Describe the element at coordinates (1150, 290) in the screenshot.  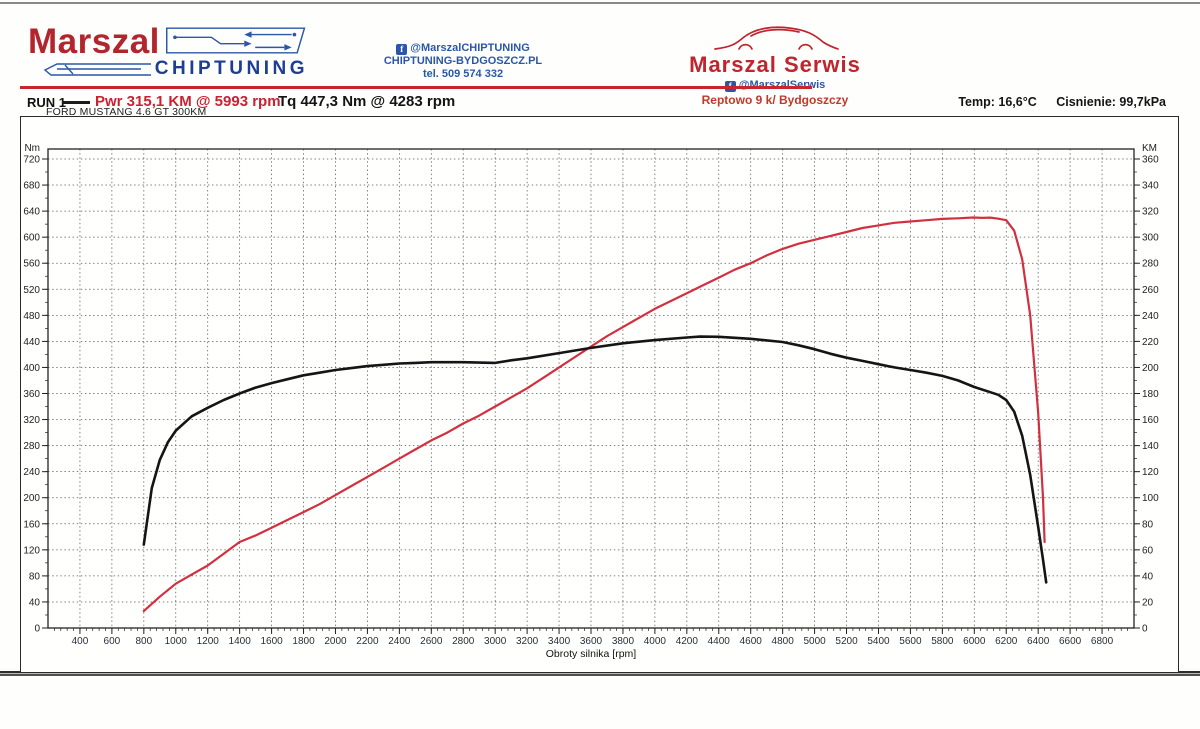
I see `svg-text: 260` at that location.